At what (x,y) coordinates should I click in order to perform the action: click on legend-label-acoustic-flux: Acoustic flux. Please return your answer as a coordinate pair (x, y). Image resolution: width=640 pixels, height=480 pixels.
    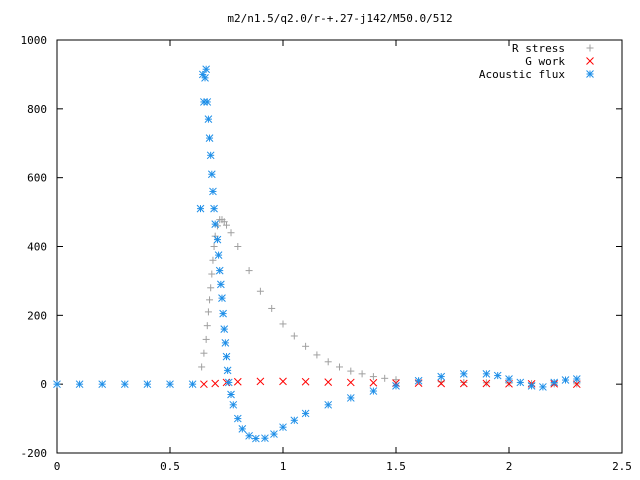
    Looking at the image, I should click on (522, 74).